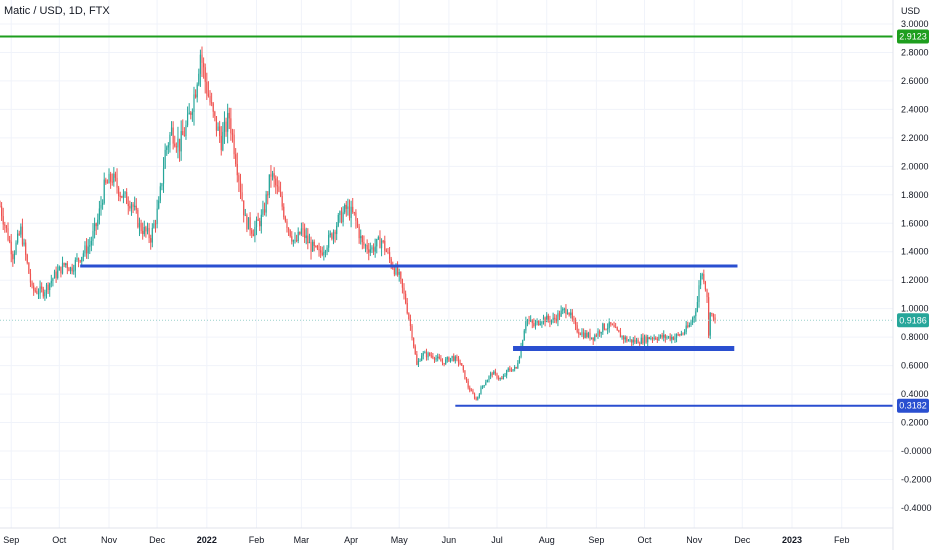 The width and height of the screenshot is (932, 550). Describe the element at coordinates (157, 540) in the screenshot. I see `x-tick-label: Dec` at that location.